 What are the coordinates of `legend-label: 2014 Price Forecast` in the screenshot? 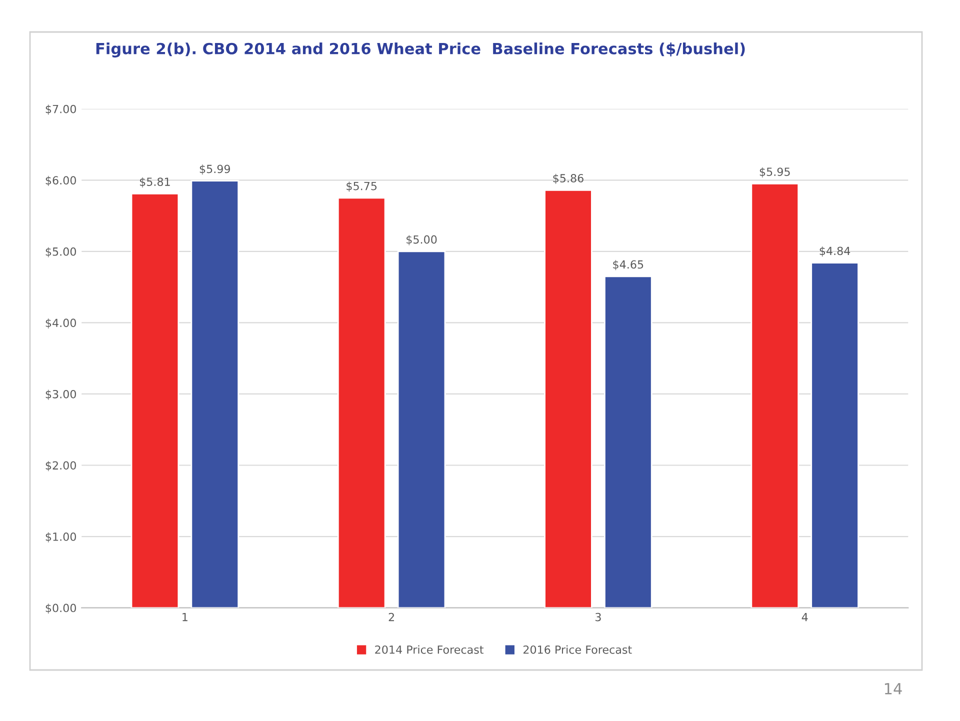 It's located at (429, 649).